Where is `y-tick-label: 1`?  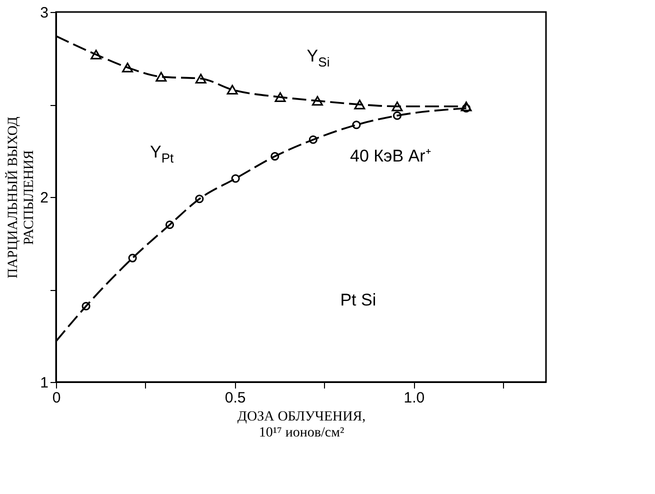 y-tick-label: 1 is located at coordinates (44, 383).